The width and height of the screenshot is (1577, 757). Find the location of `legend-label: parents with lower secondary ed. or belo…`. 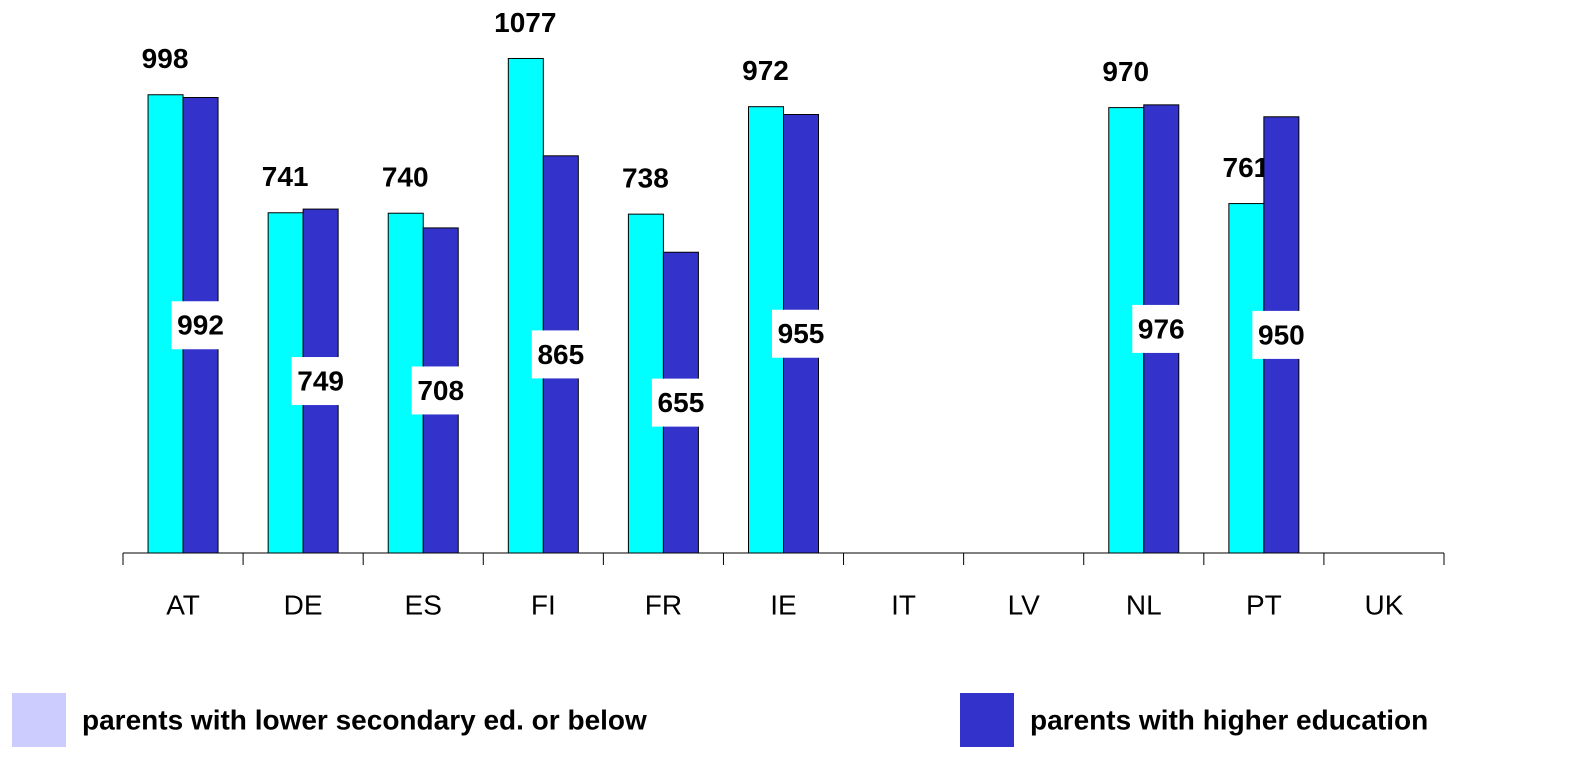

legend-label: parents with lower secondary ed. or belo… is located at coordinates (364, 719).